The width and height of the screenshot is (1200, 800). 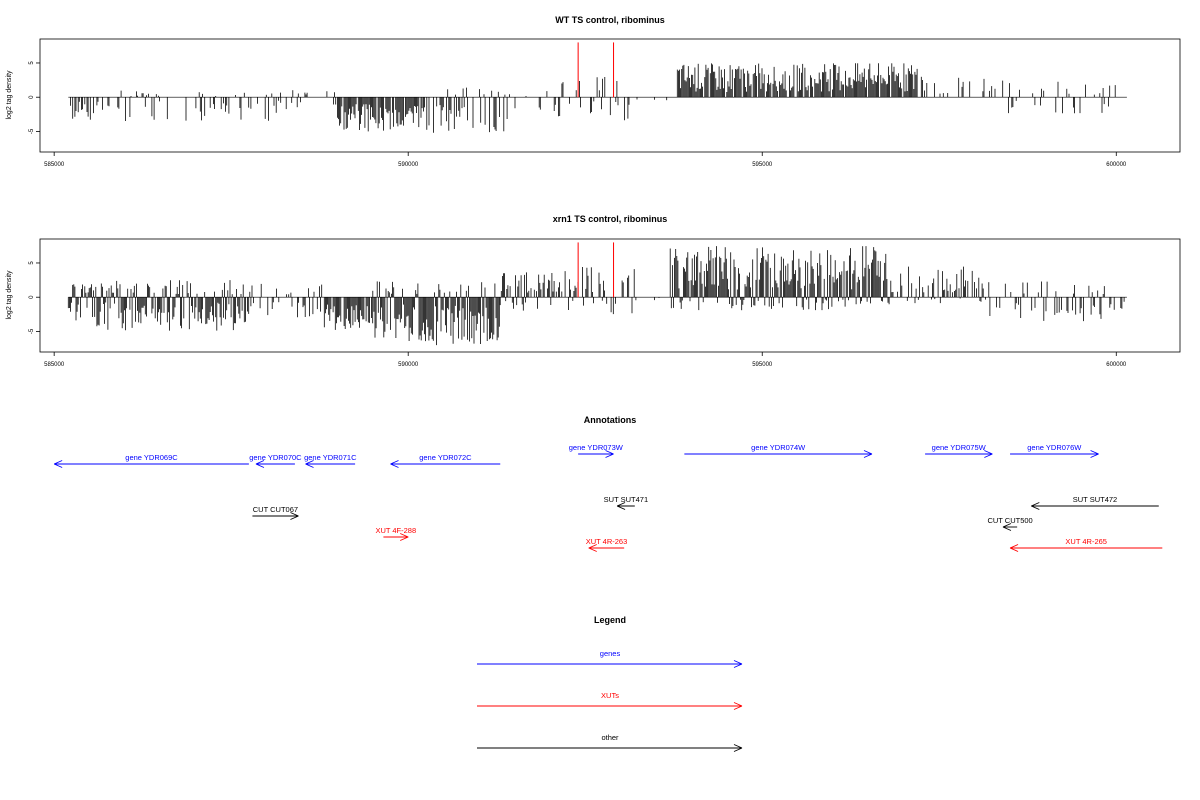 I want to click on annotations-title: Annotations, so click(x=610, y=420).